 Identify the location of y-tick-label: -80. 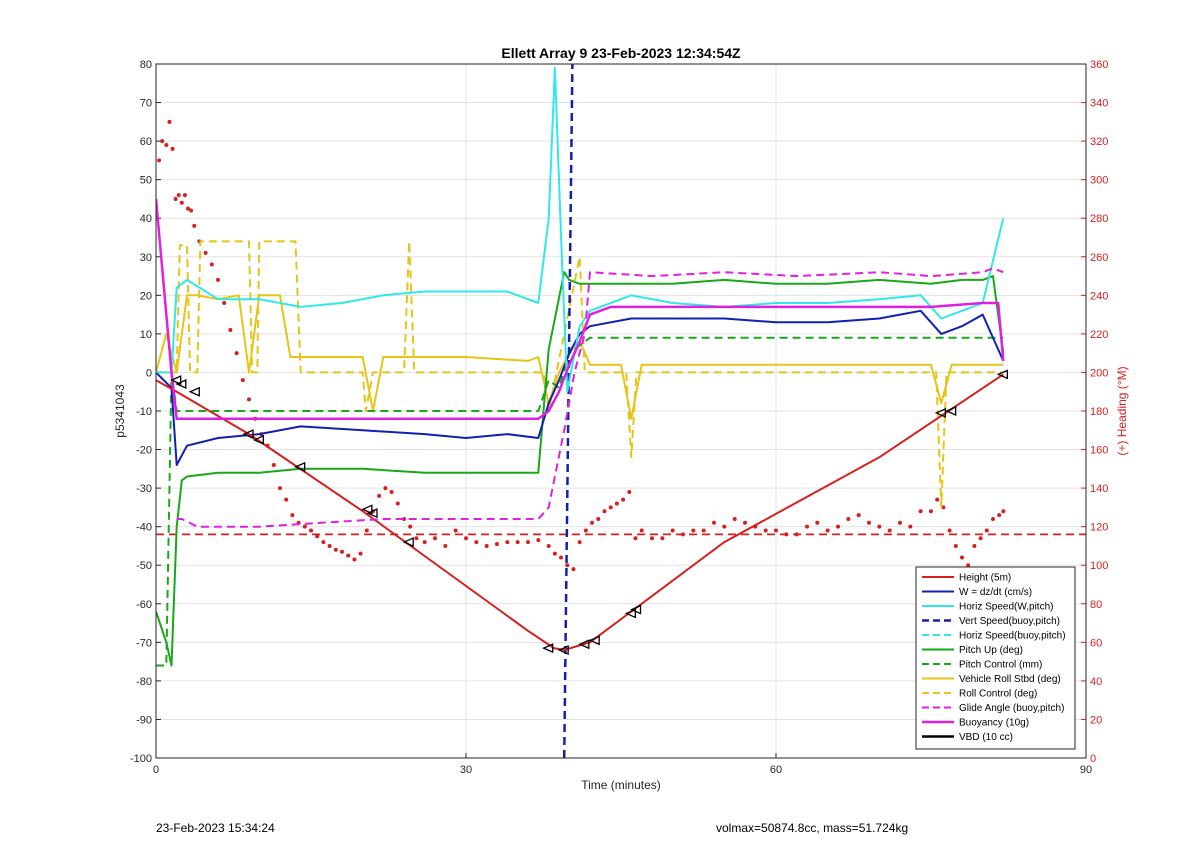
(144, 682).